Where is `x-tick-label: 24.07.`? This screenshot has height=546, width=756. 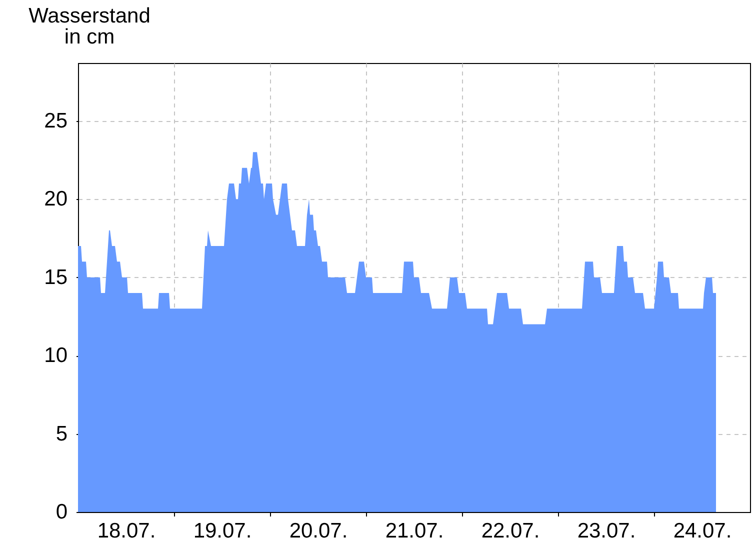 x-tick-label: 24.07. is located at coordinates (702, 531).